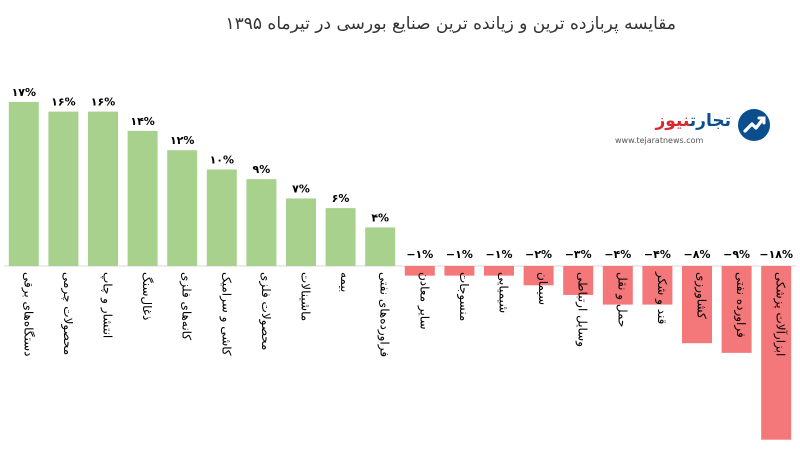  Describe the element at coordinates (617, 254) in the screenshot. I see `data-label-16: −۴%` at that location.